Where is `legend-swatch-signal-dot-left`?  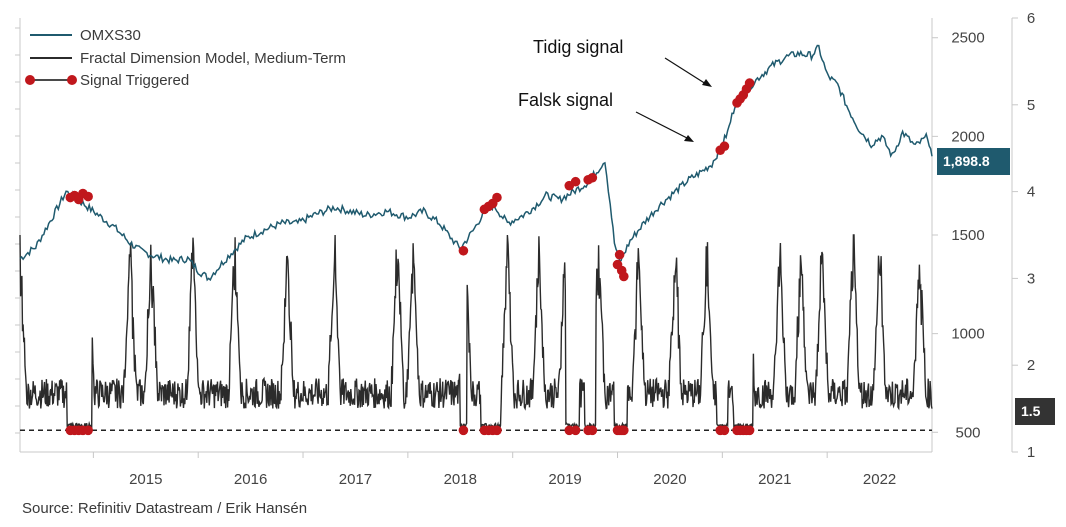 legend-swatch-signal-dot-left is located at coordinates (30, 80).